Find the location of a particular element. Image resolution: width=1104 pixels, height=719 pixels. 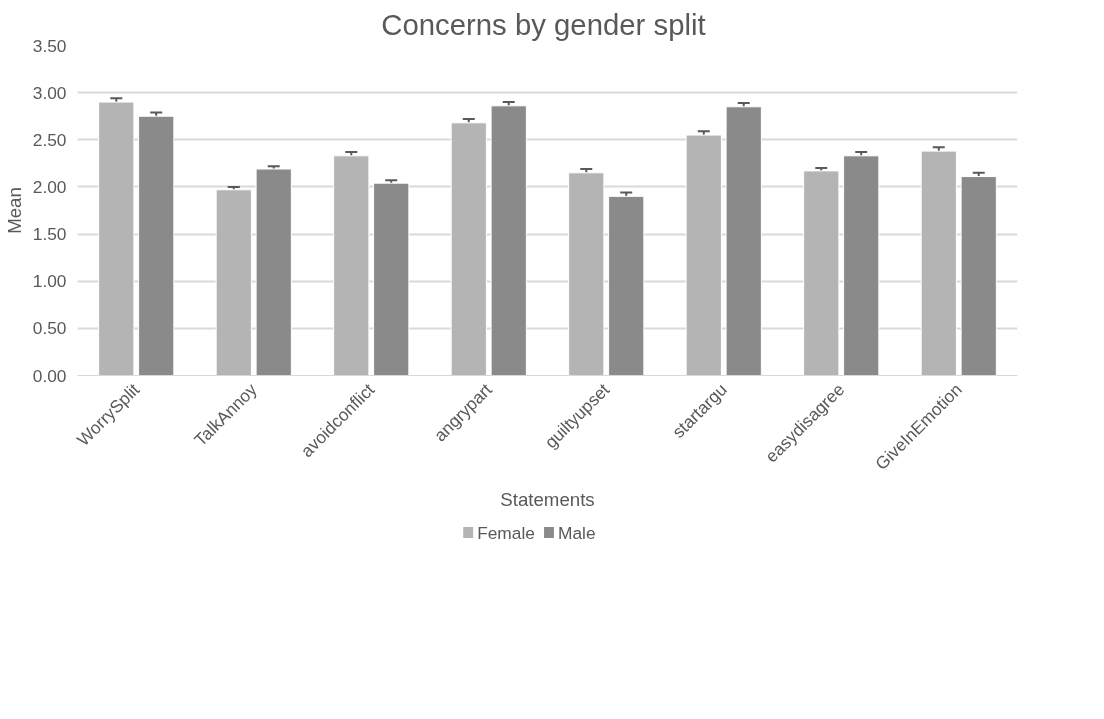

legend-label: Male is located at coordinates (576, 532).